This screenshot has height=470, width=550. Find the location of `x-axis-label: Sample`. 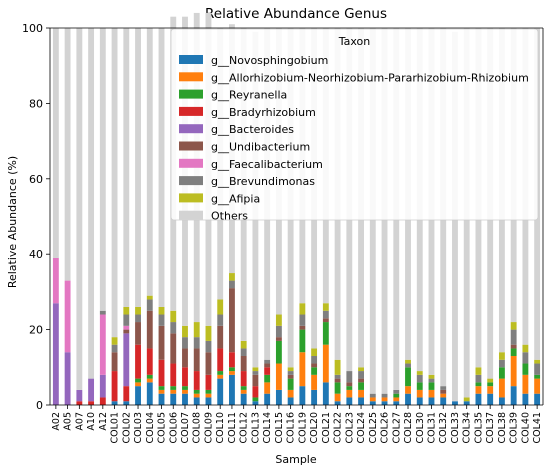

x-axis-label: Sample is located at coordinates (295, 459).